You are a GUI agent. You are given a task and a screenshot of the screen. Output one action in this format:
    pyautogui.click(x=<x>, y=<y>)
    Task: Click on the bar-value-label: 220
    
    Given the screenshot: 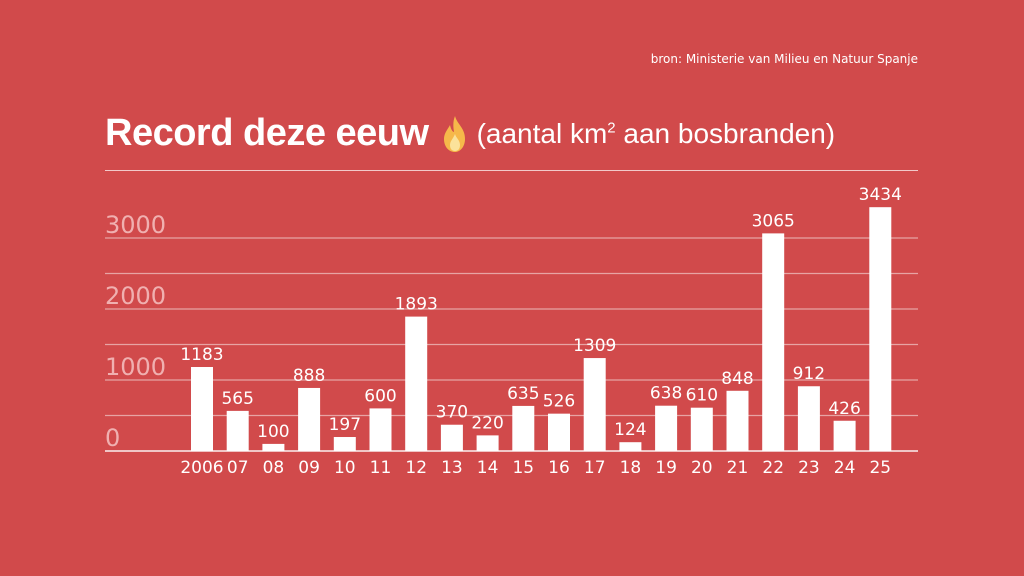 What is the action you would take?
    pyautogui.click(x=487, y=423)
    